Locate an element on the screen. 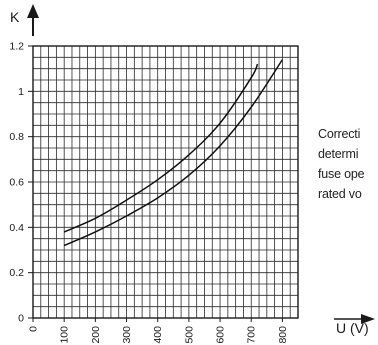 This screenshot has width=378, height=345. x-tick-label: 0 is located at coordinates (34, 329).